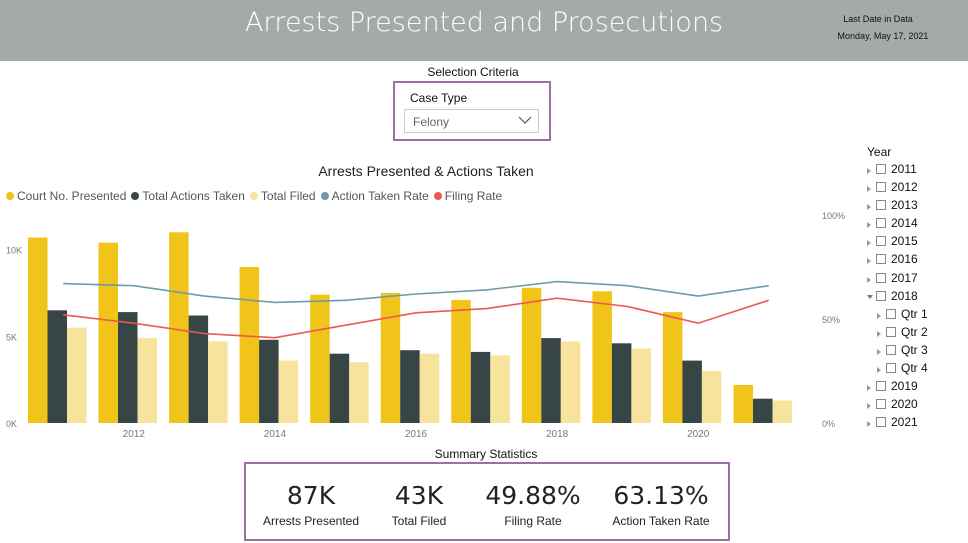 The image size is (968, 543). I want to click on page-title: Arrests Presented and Prosecutions, so click(484, 22).